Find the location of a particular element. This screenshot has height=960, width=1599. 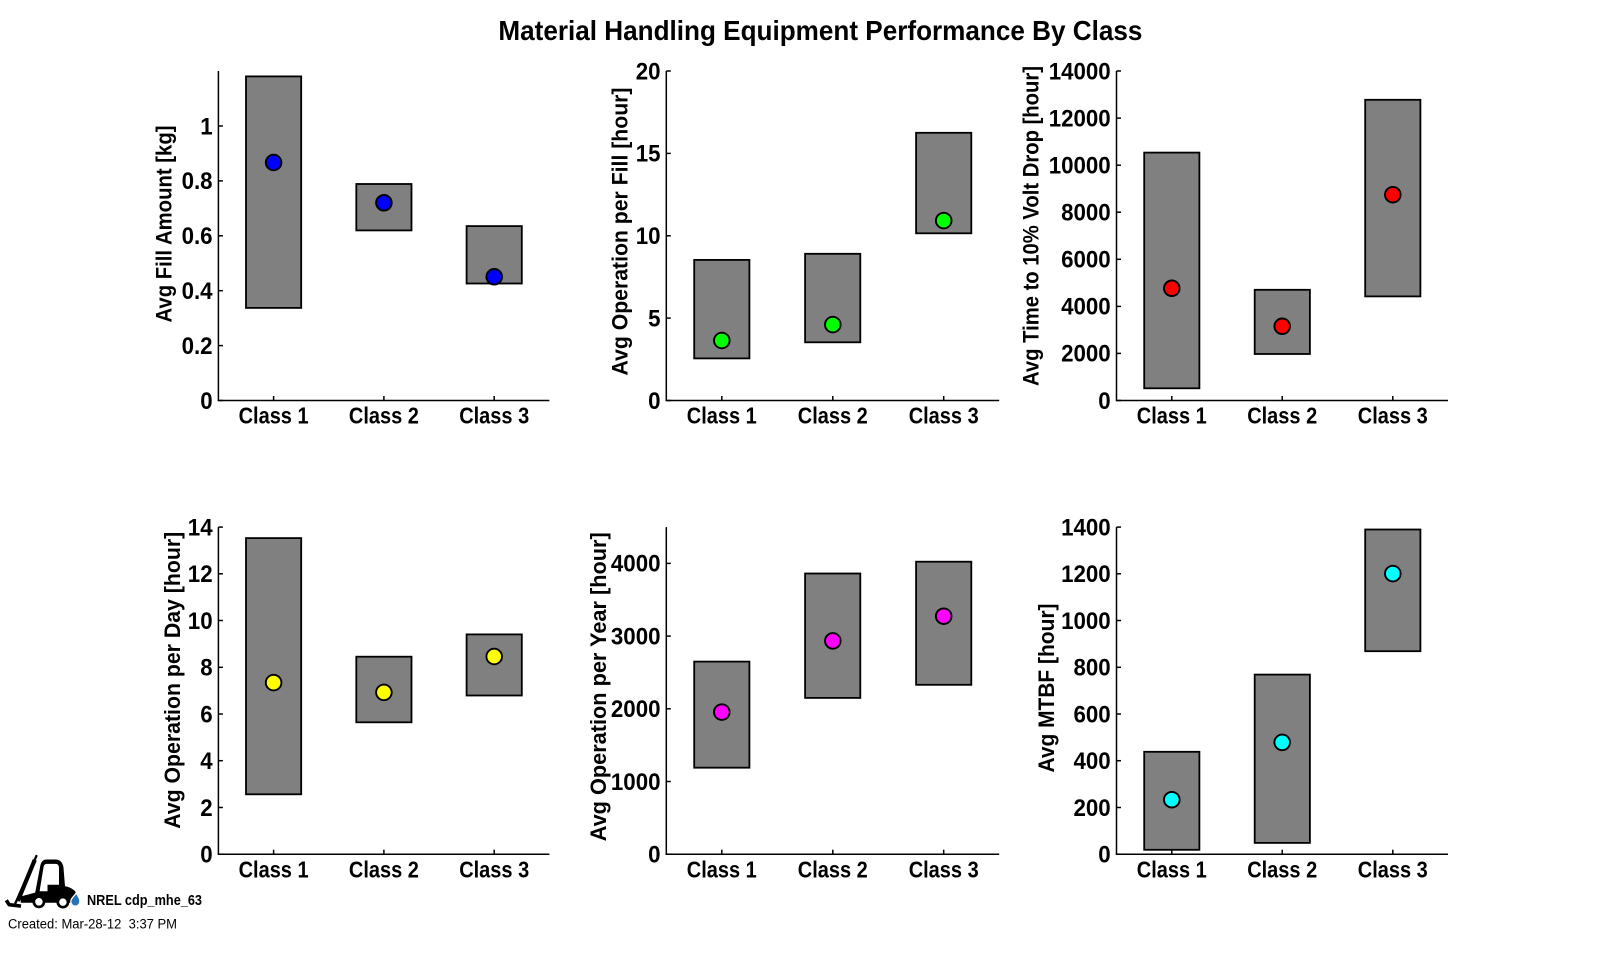

svg-text: 0.2 is located at coordinates (197, 346).